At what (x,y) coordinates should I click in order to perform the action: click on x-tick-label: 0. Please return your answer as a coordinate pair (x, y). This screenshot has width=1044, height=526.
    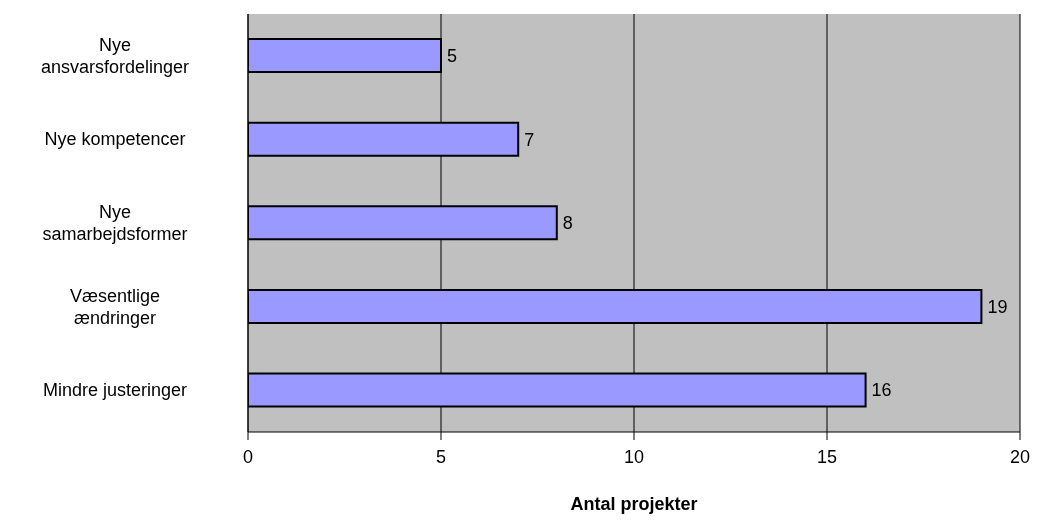
    Looking at the image, I should click on (248, 456).